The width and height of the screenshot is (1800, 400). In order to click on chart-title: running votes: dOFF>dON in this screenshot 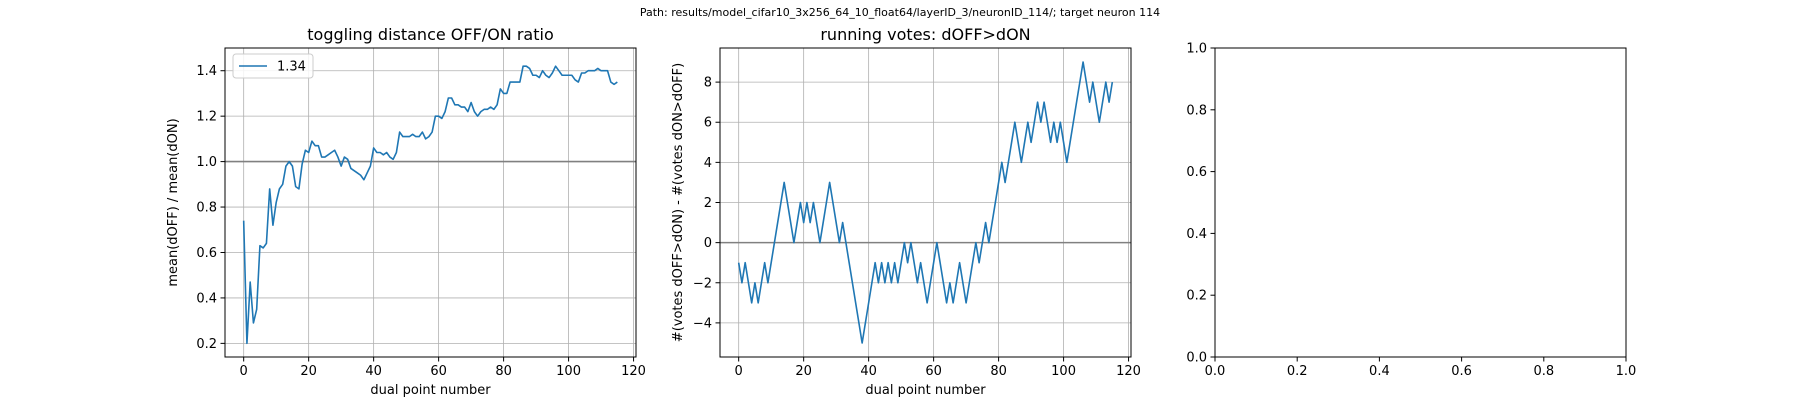, I will do `click(925, 34)`.